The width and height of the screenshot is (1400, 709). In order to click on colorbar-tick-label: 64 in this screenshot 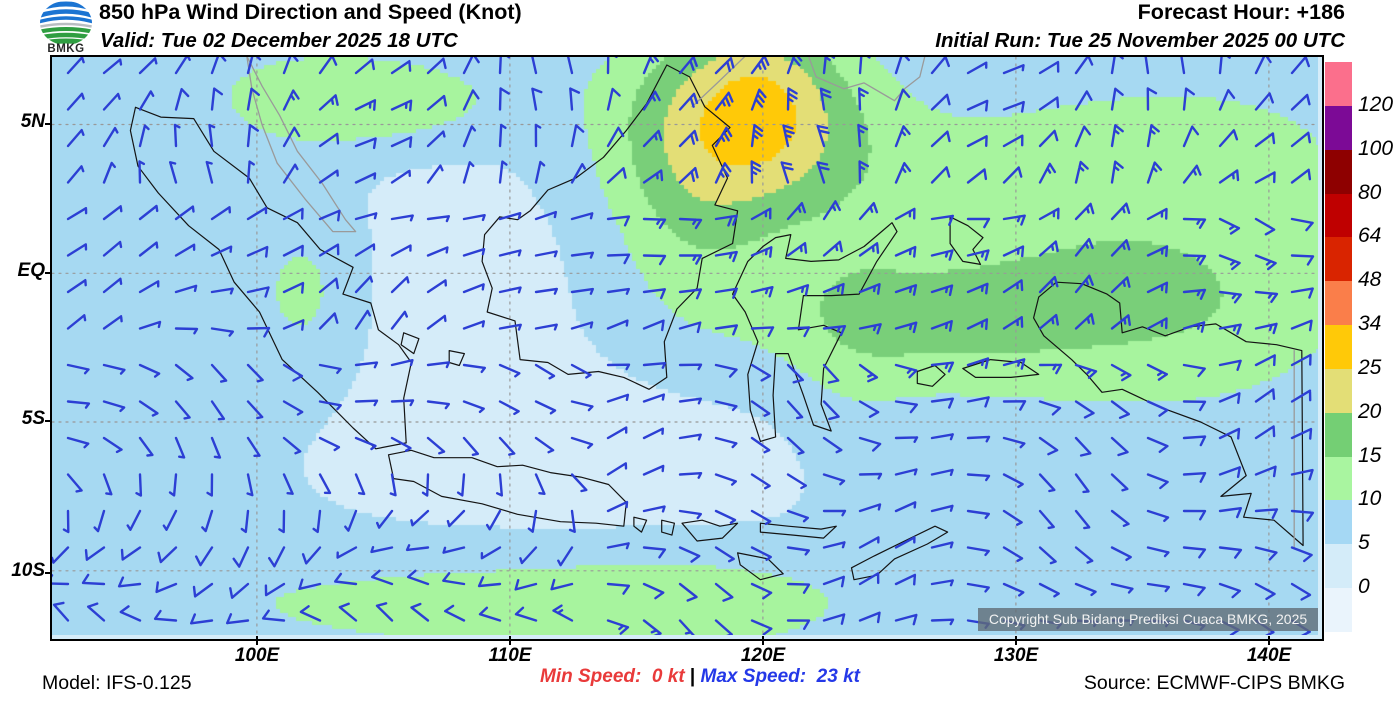, I will do `click(1370, 236)`.